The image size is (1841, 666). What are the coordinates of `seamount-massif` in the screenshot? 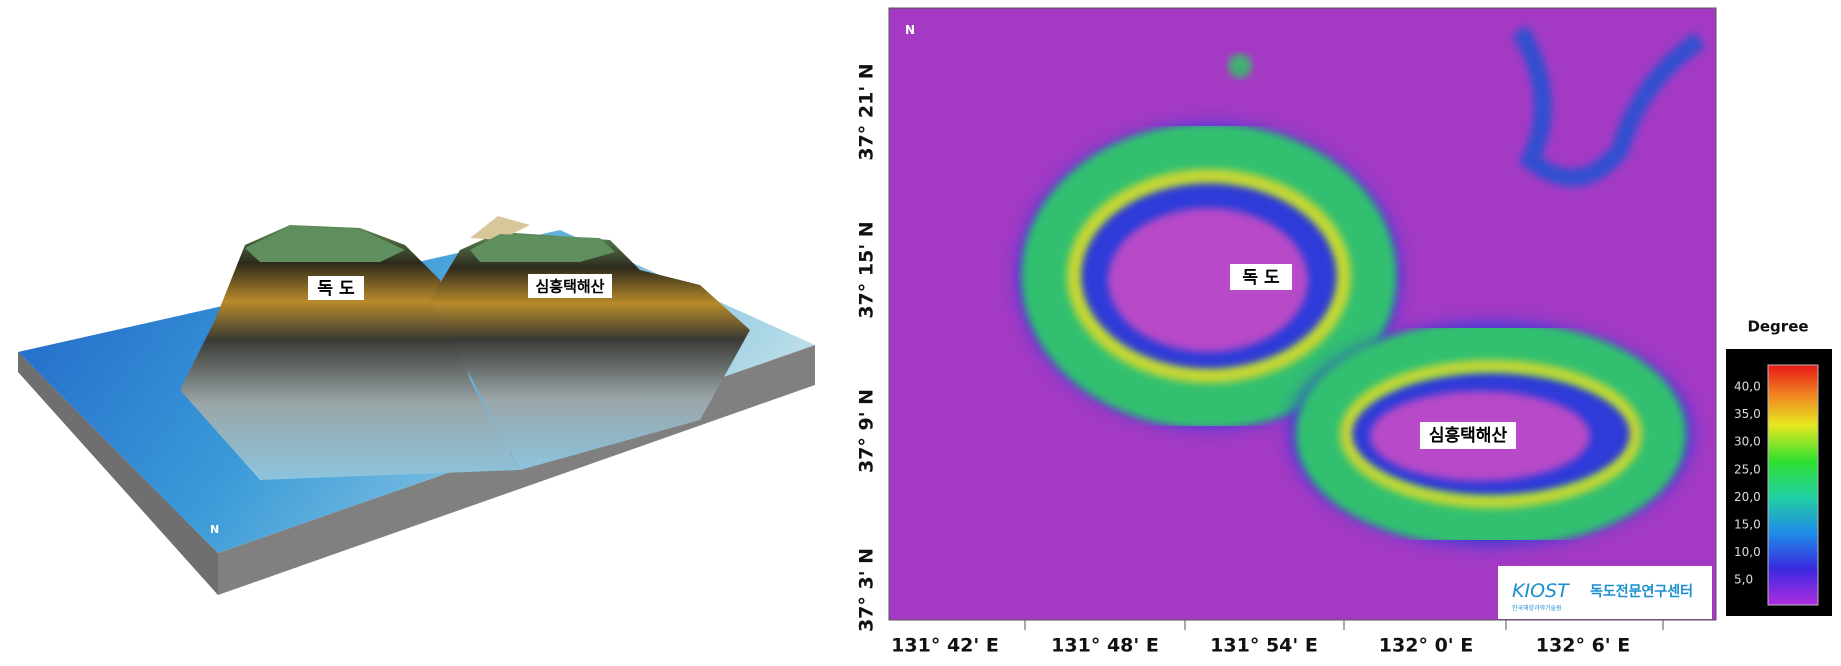 It's located at (590, 351).